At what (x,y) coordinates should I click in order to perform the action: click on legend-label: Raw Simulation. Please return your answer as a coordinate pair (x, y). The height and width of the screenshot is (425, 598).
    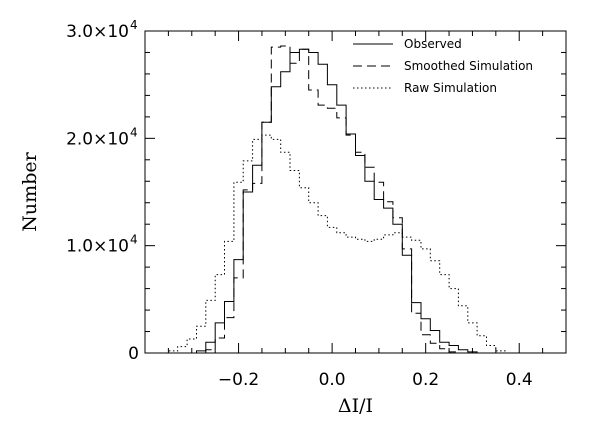
    Looking at the image, I should click on (450, 88).